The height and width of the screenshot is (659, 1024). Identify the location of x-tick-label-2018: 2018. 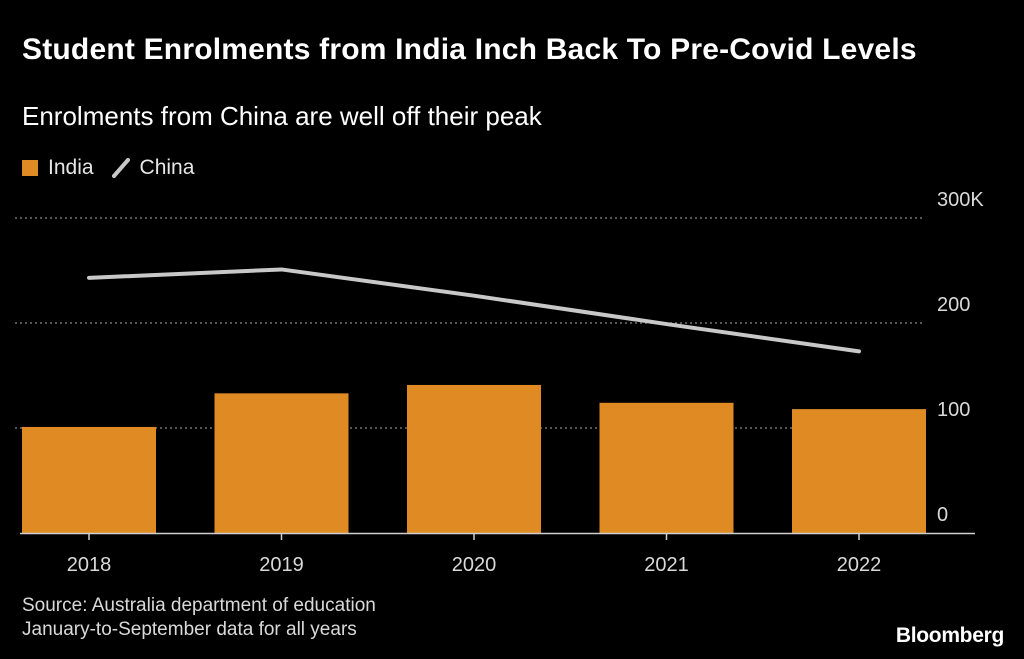
(89, 565).